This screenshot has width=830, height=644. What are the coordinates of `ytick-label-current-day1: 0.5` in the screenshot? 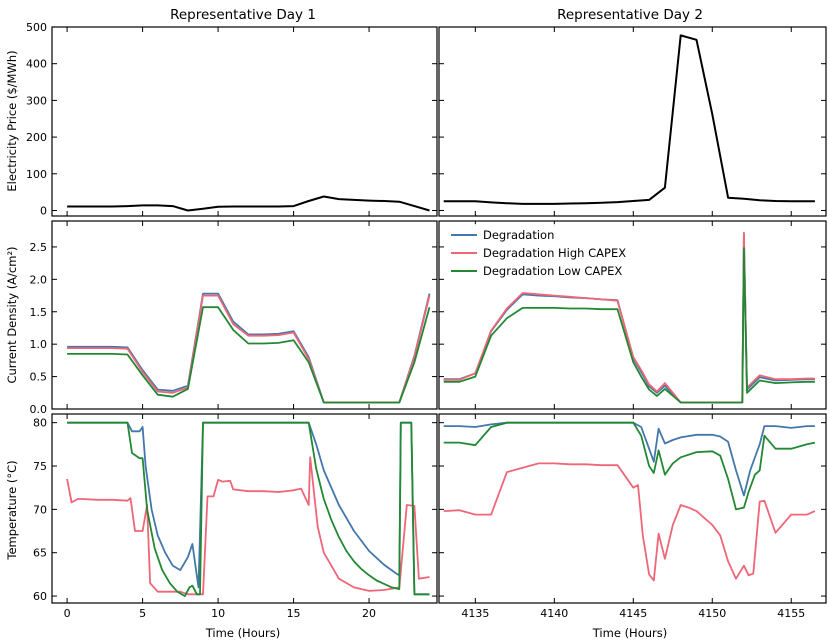 It's located at (39, 377).